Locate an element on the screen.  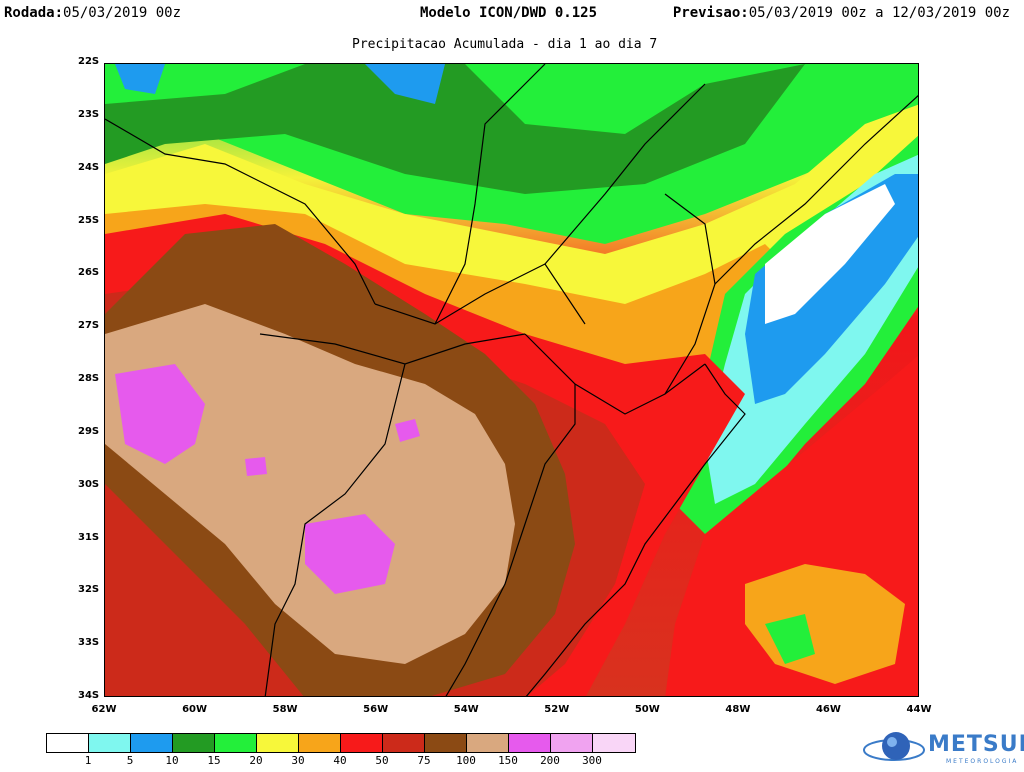
logo-subtitle: METEOROLOGIA is located at coordinates (982, 761).